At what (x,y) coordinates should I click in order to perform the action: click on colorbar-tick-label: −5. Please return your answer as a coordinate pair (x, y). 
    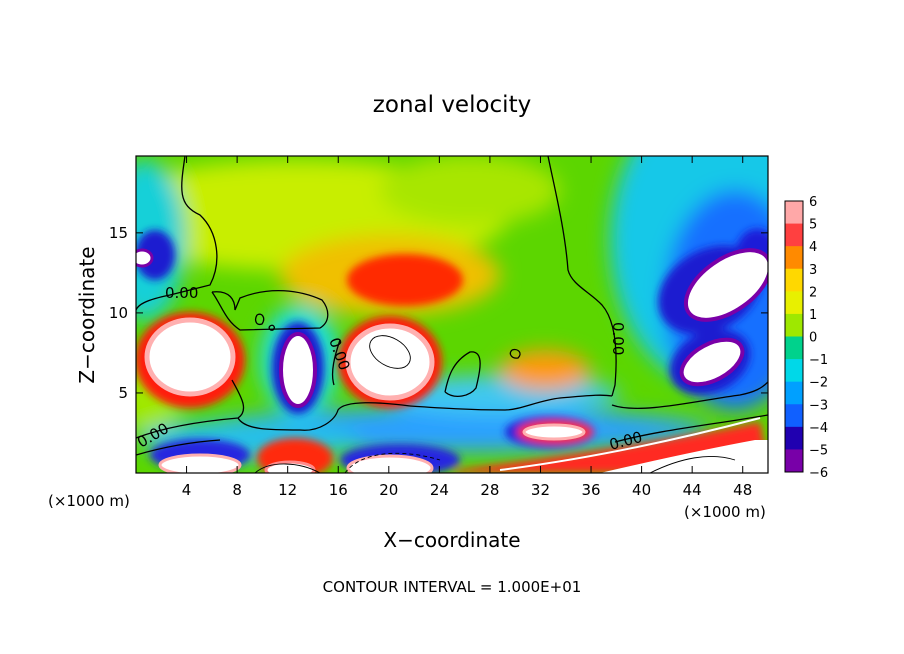
    Looking at the image, I should click on (818, 450).